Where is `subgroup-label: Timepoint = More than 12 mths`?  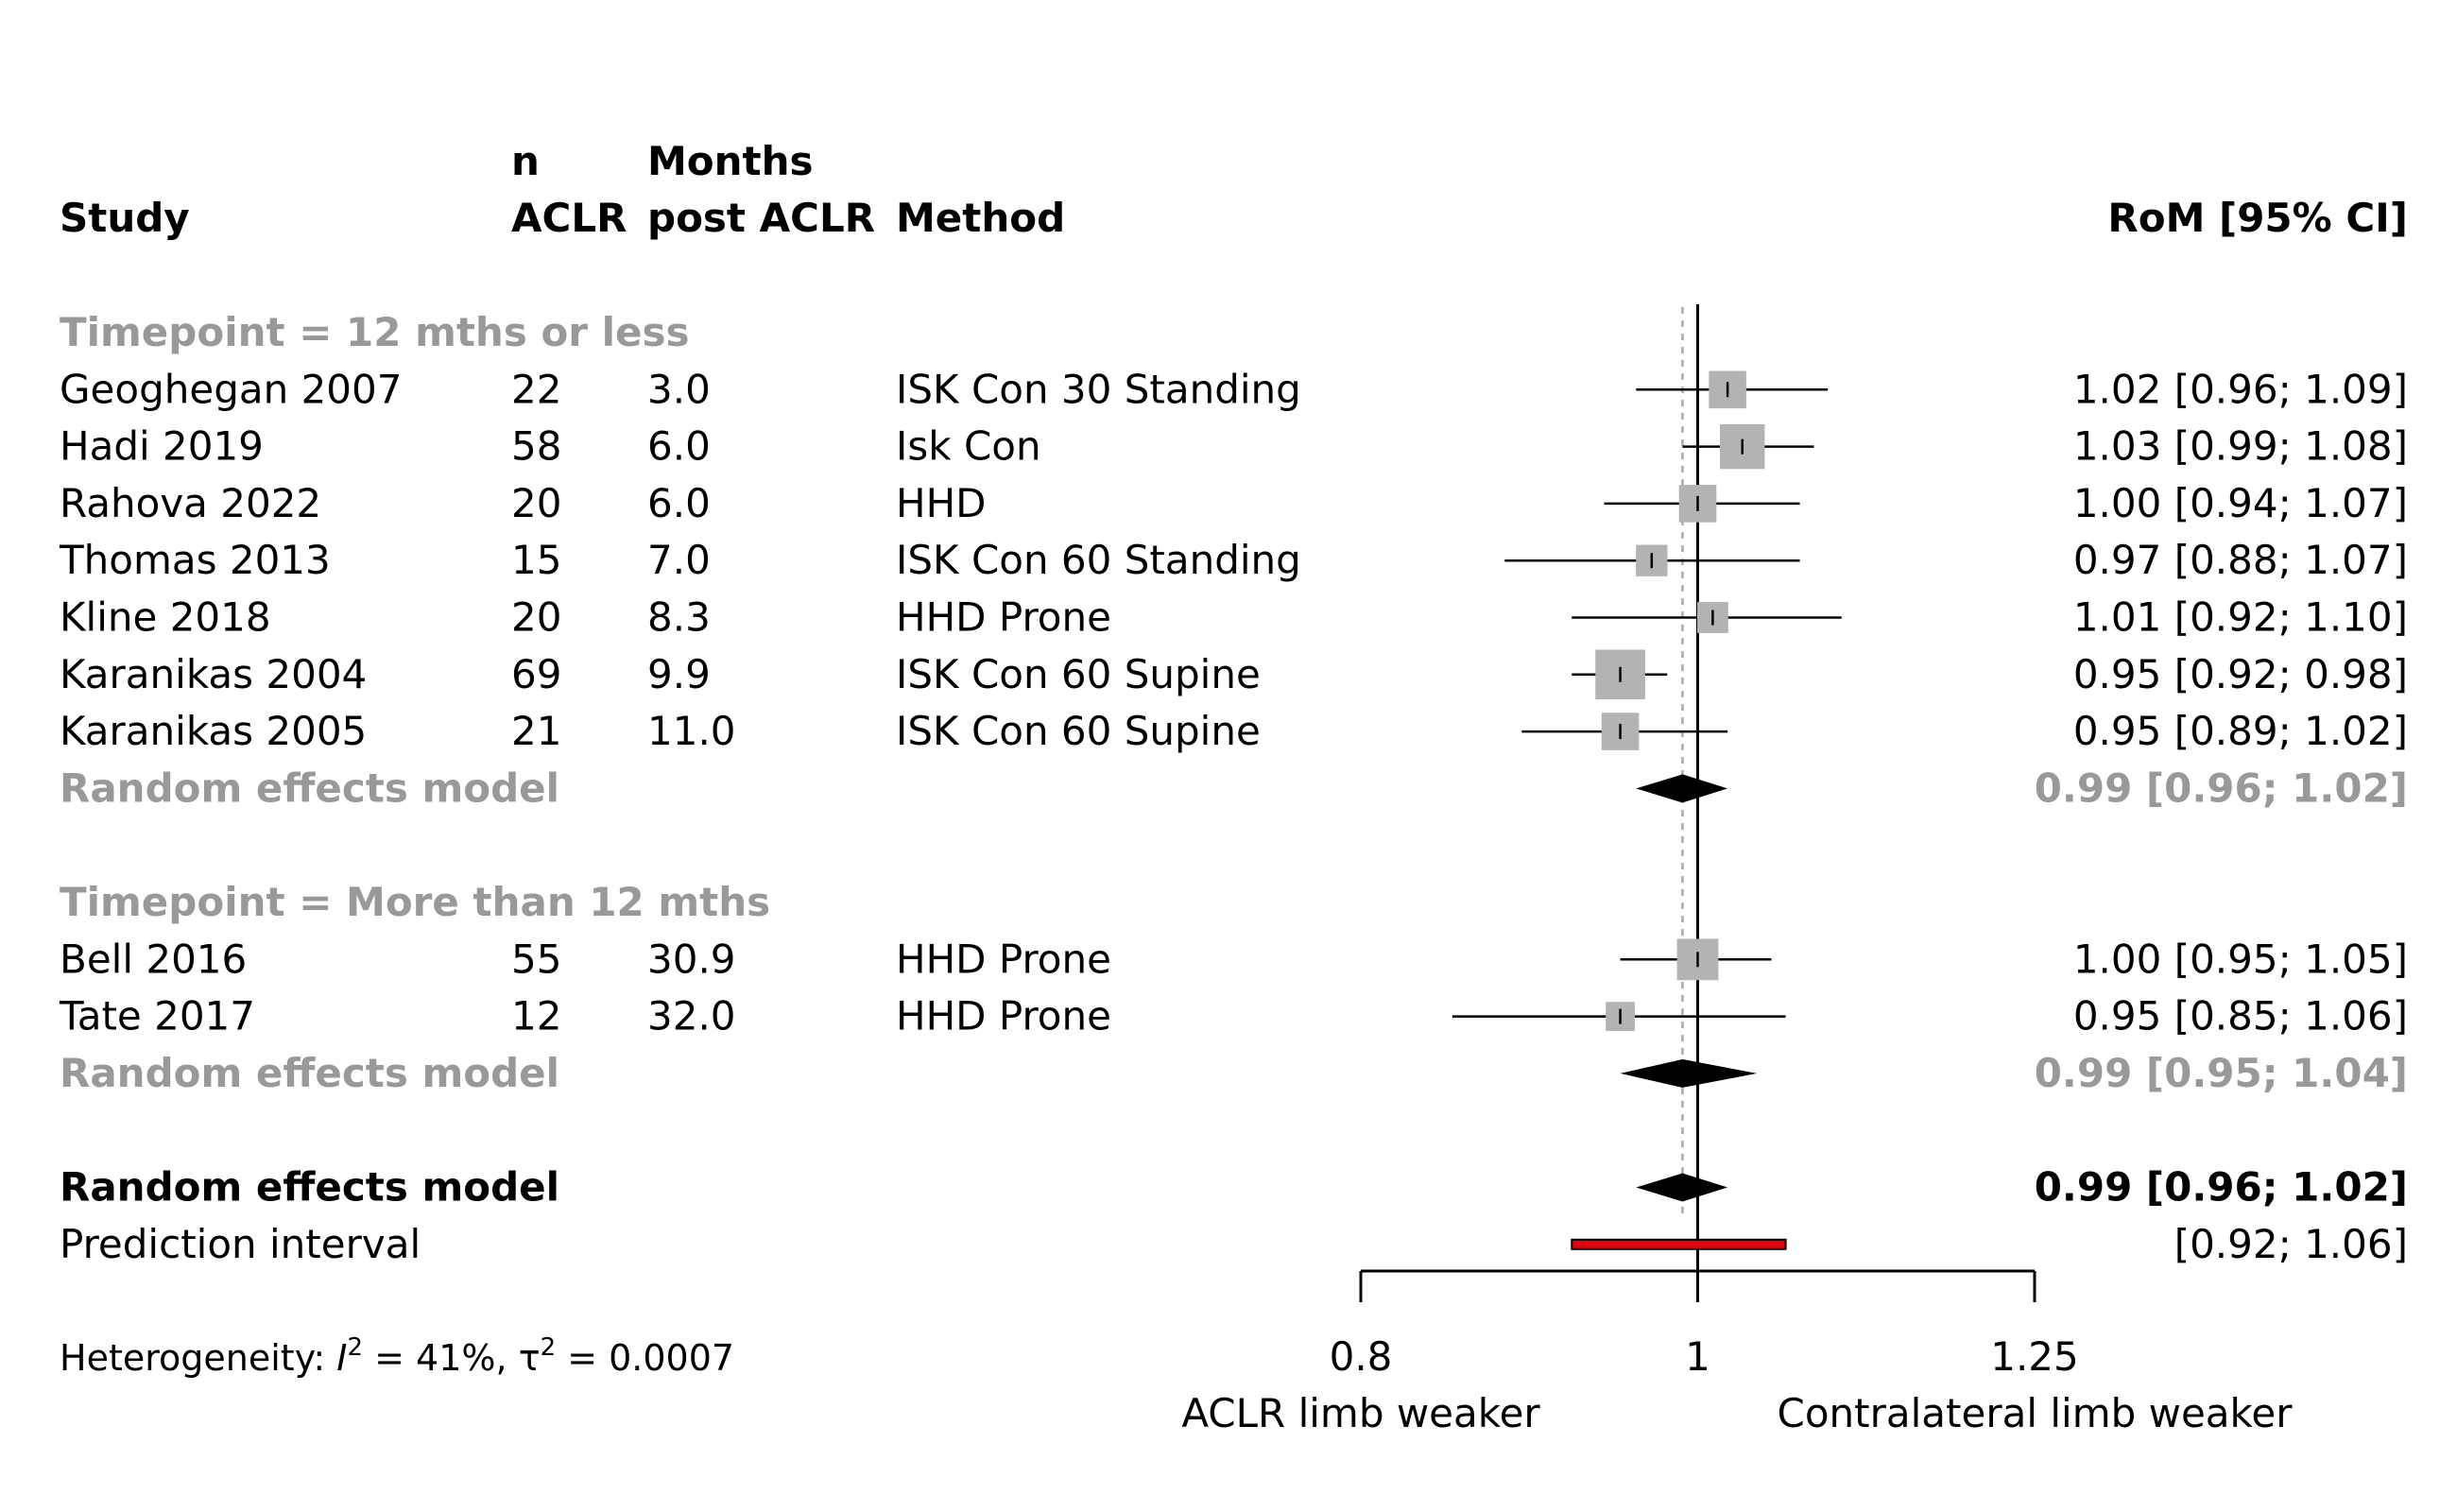
subgroup-label: Timepoint = More than 12 mths is located at coordinates (415, 902).